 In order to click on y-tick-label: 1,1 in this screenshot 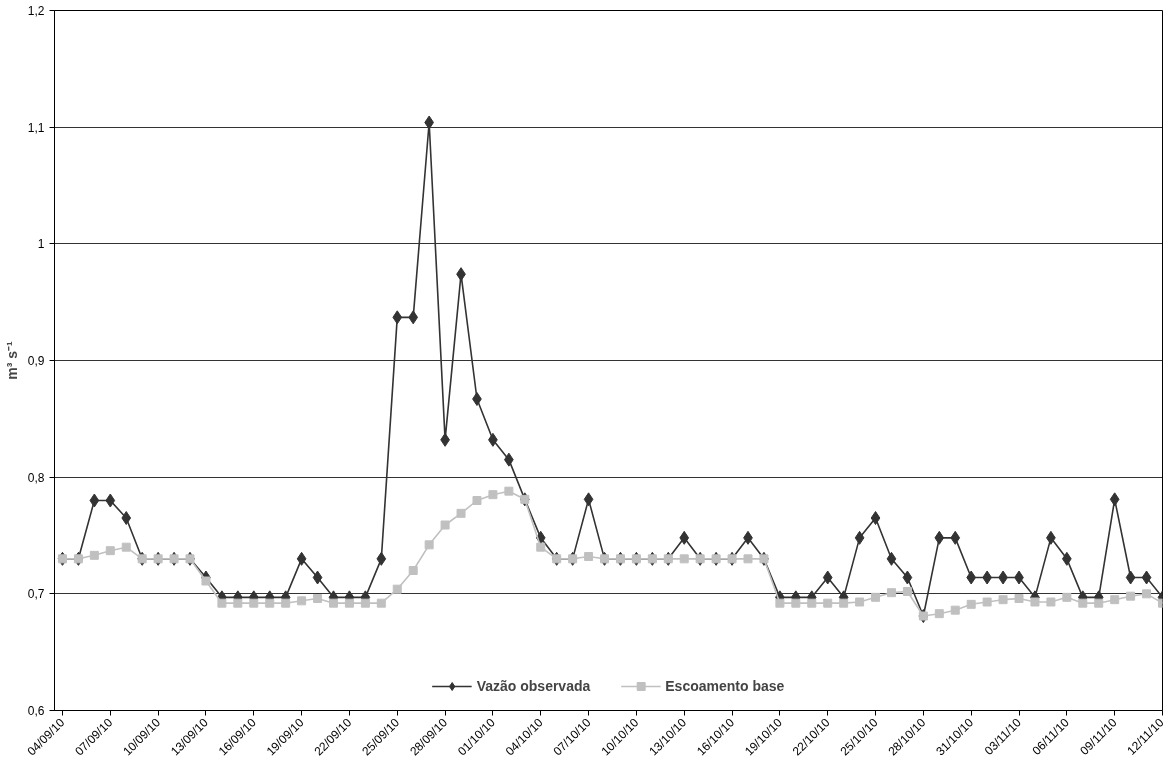, I will do `click(36, 127)`.